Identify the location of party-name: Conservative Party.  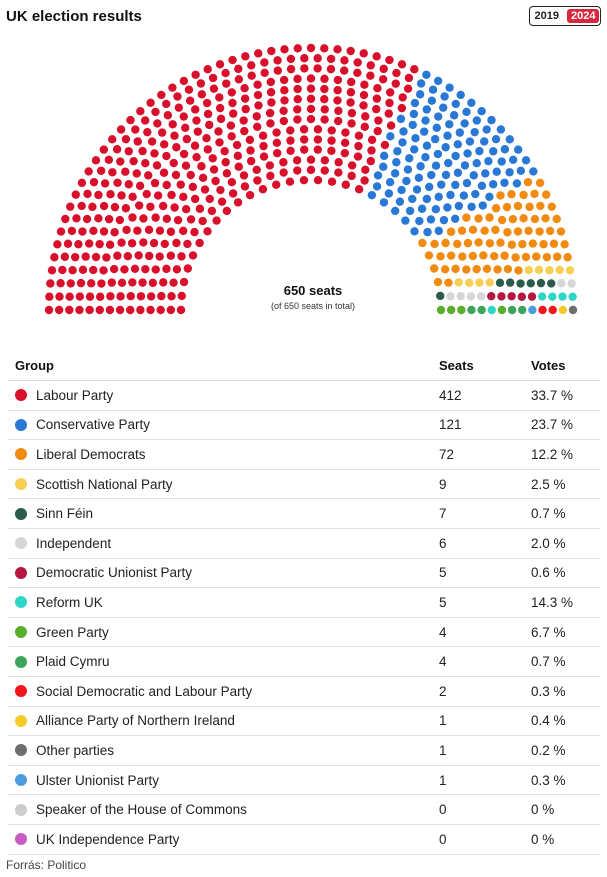
(93, 425).